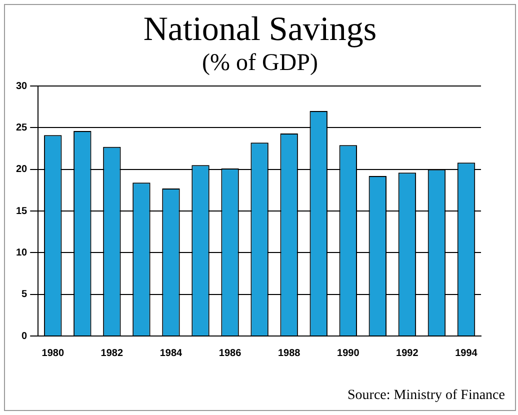 The height and width of the screenshot is (415, 518). What do you see at coordinates (171, 353) in the screenshot?
I see `x-tick-label: 1984` at bounding box center [171, 353].